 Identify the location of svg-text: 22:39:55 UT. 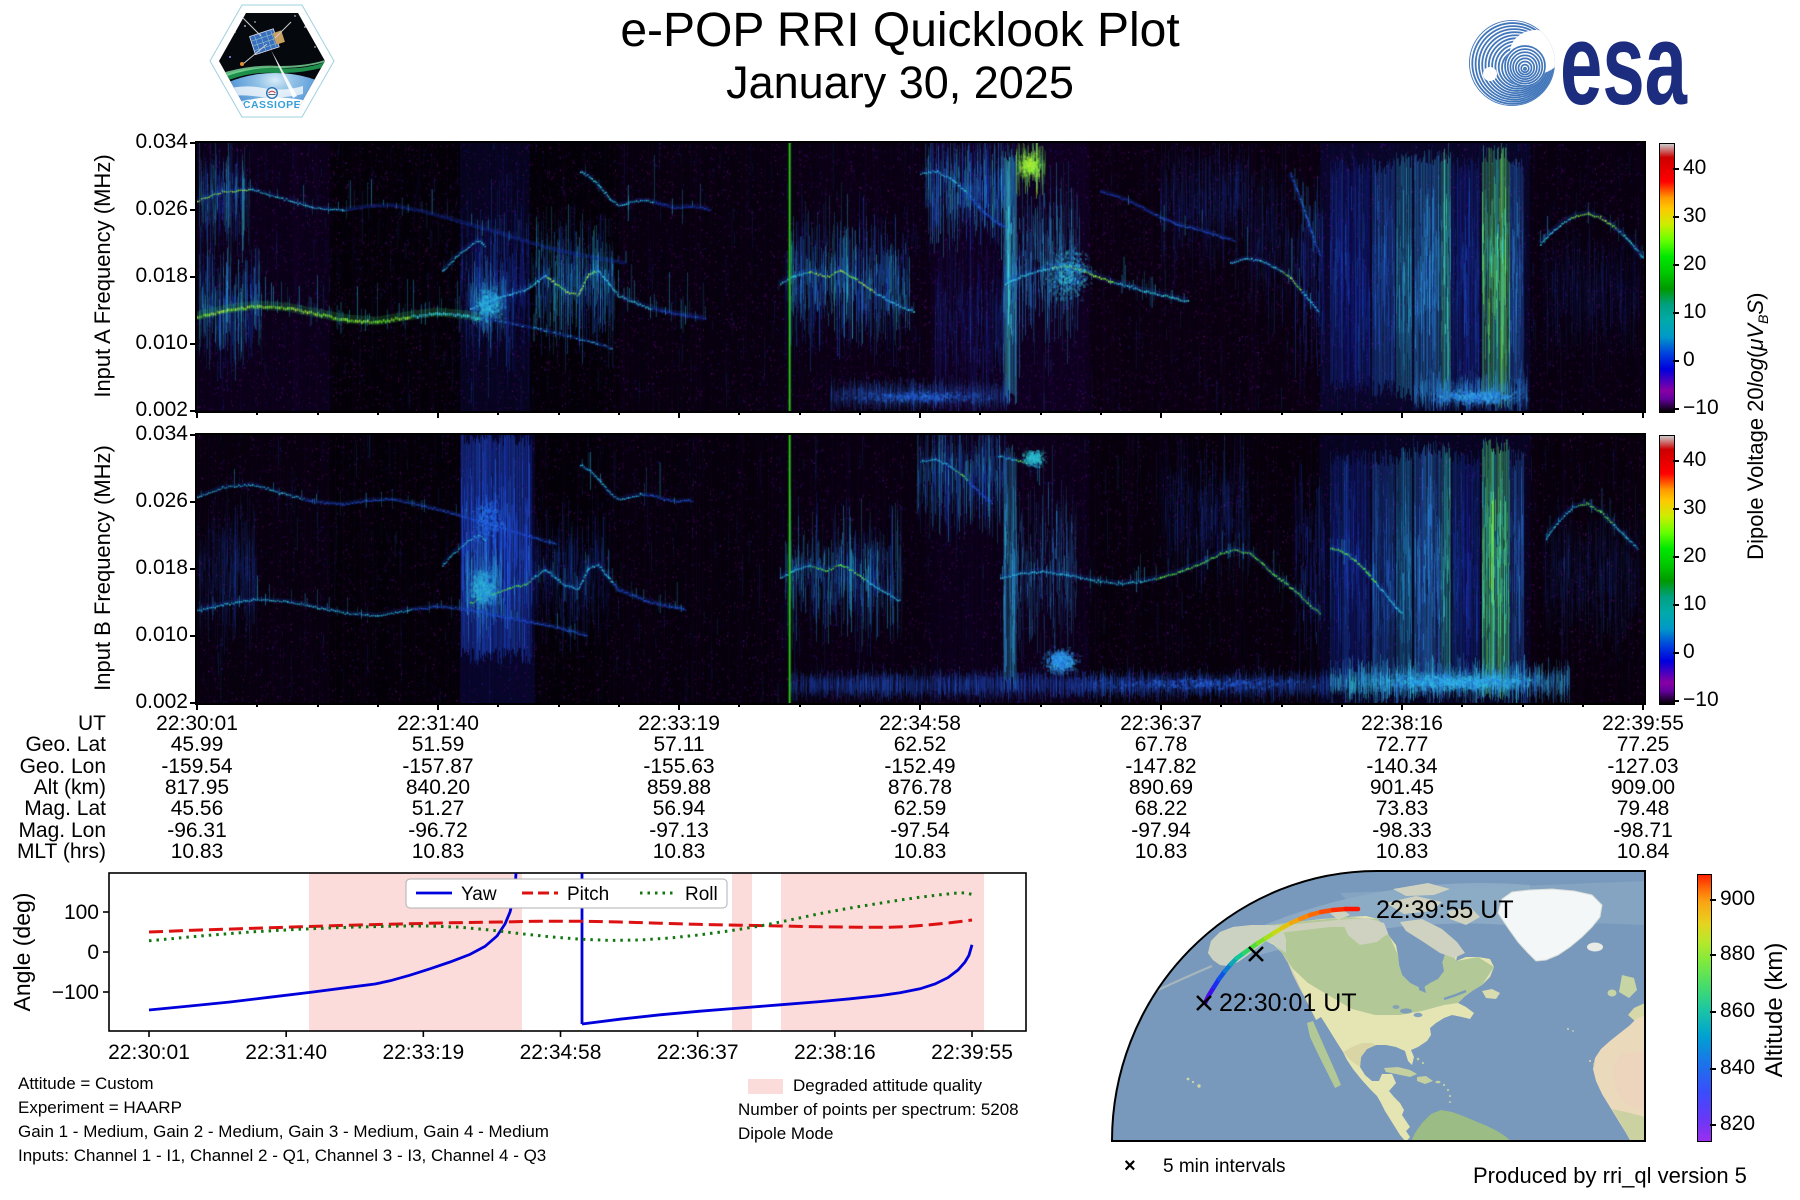
(1445, 910).